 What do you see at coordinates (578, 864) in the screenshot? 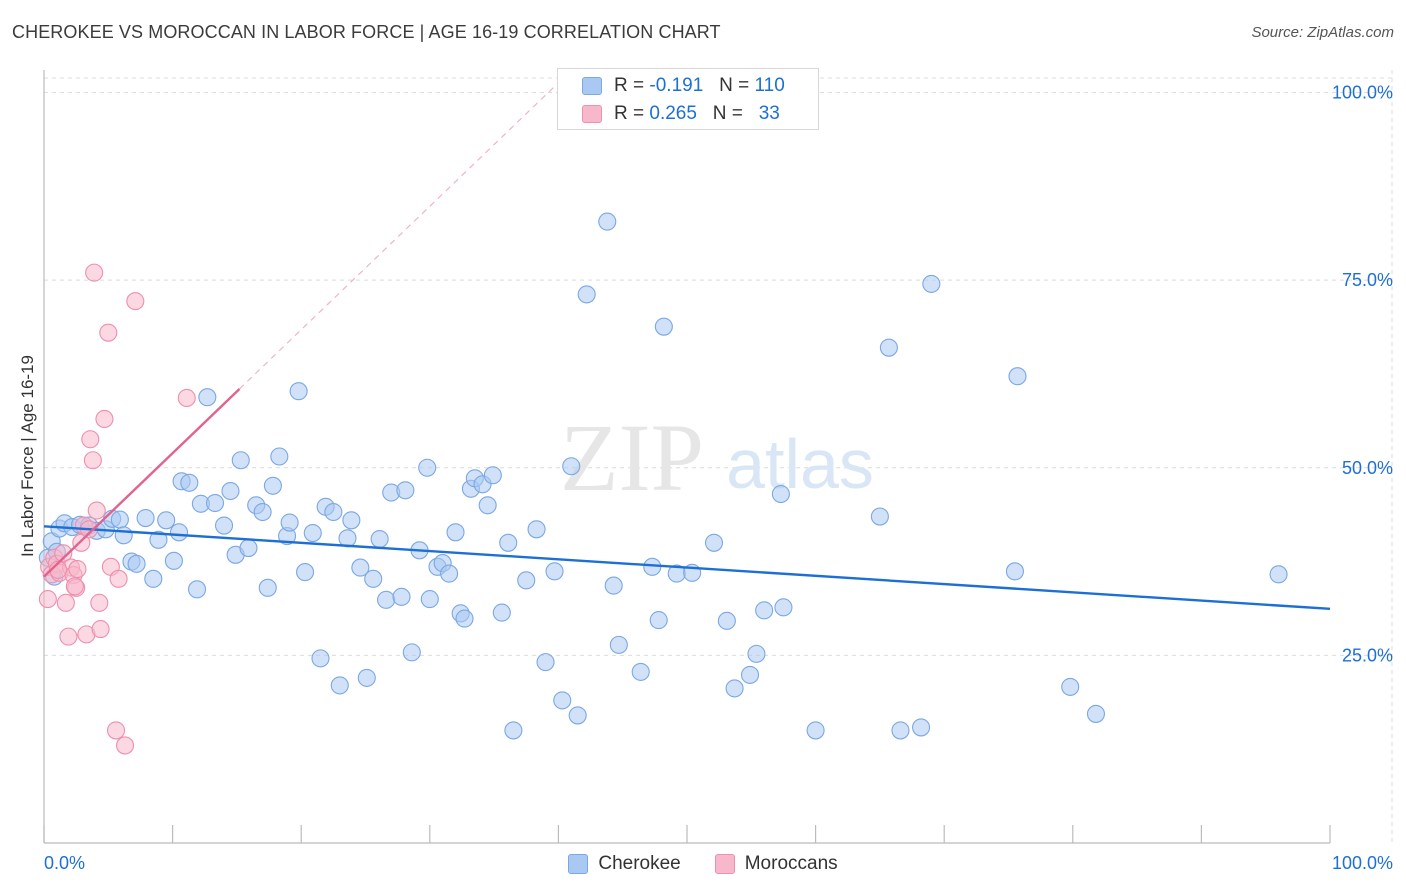
I see `cherokee-swatch` at bounding box center [578, 864].